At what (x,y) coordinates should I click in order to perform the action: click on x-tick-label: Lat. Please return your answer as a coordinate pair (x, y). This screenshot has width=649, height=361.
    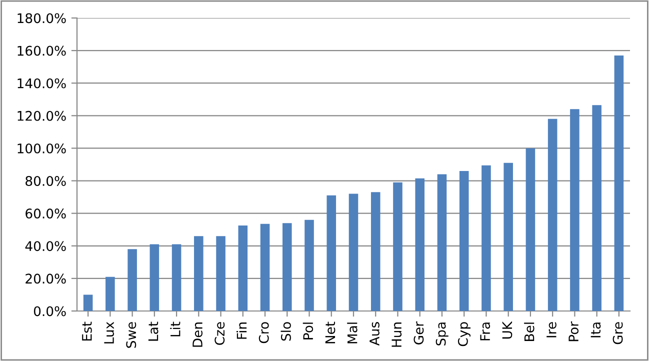
    Looking at the image, I should click on (153, 331).